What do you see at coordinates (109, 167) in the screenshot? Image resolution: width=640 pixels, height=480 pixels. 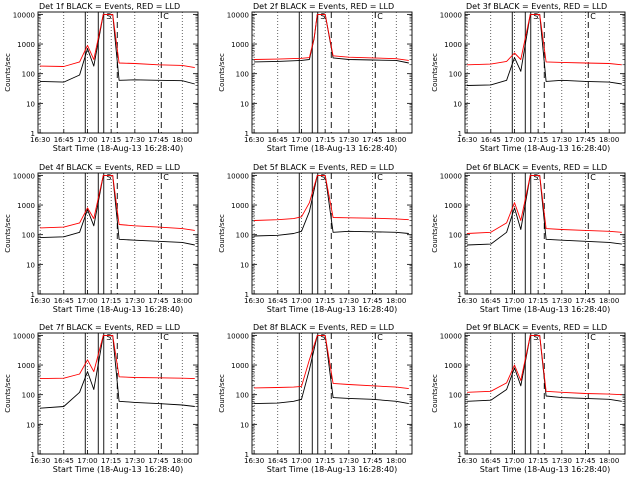 I see `panel-title: Det 4f BLACK = Events, RED = LLD` at bounding box center [109, 167].